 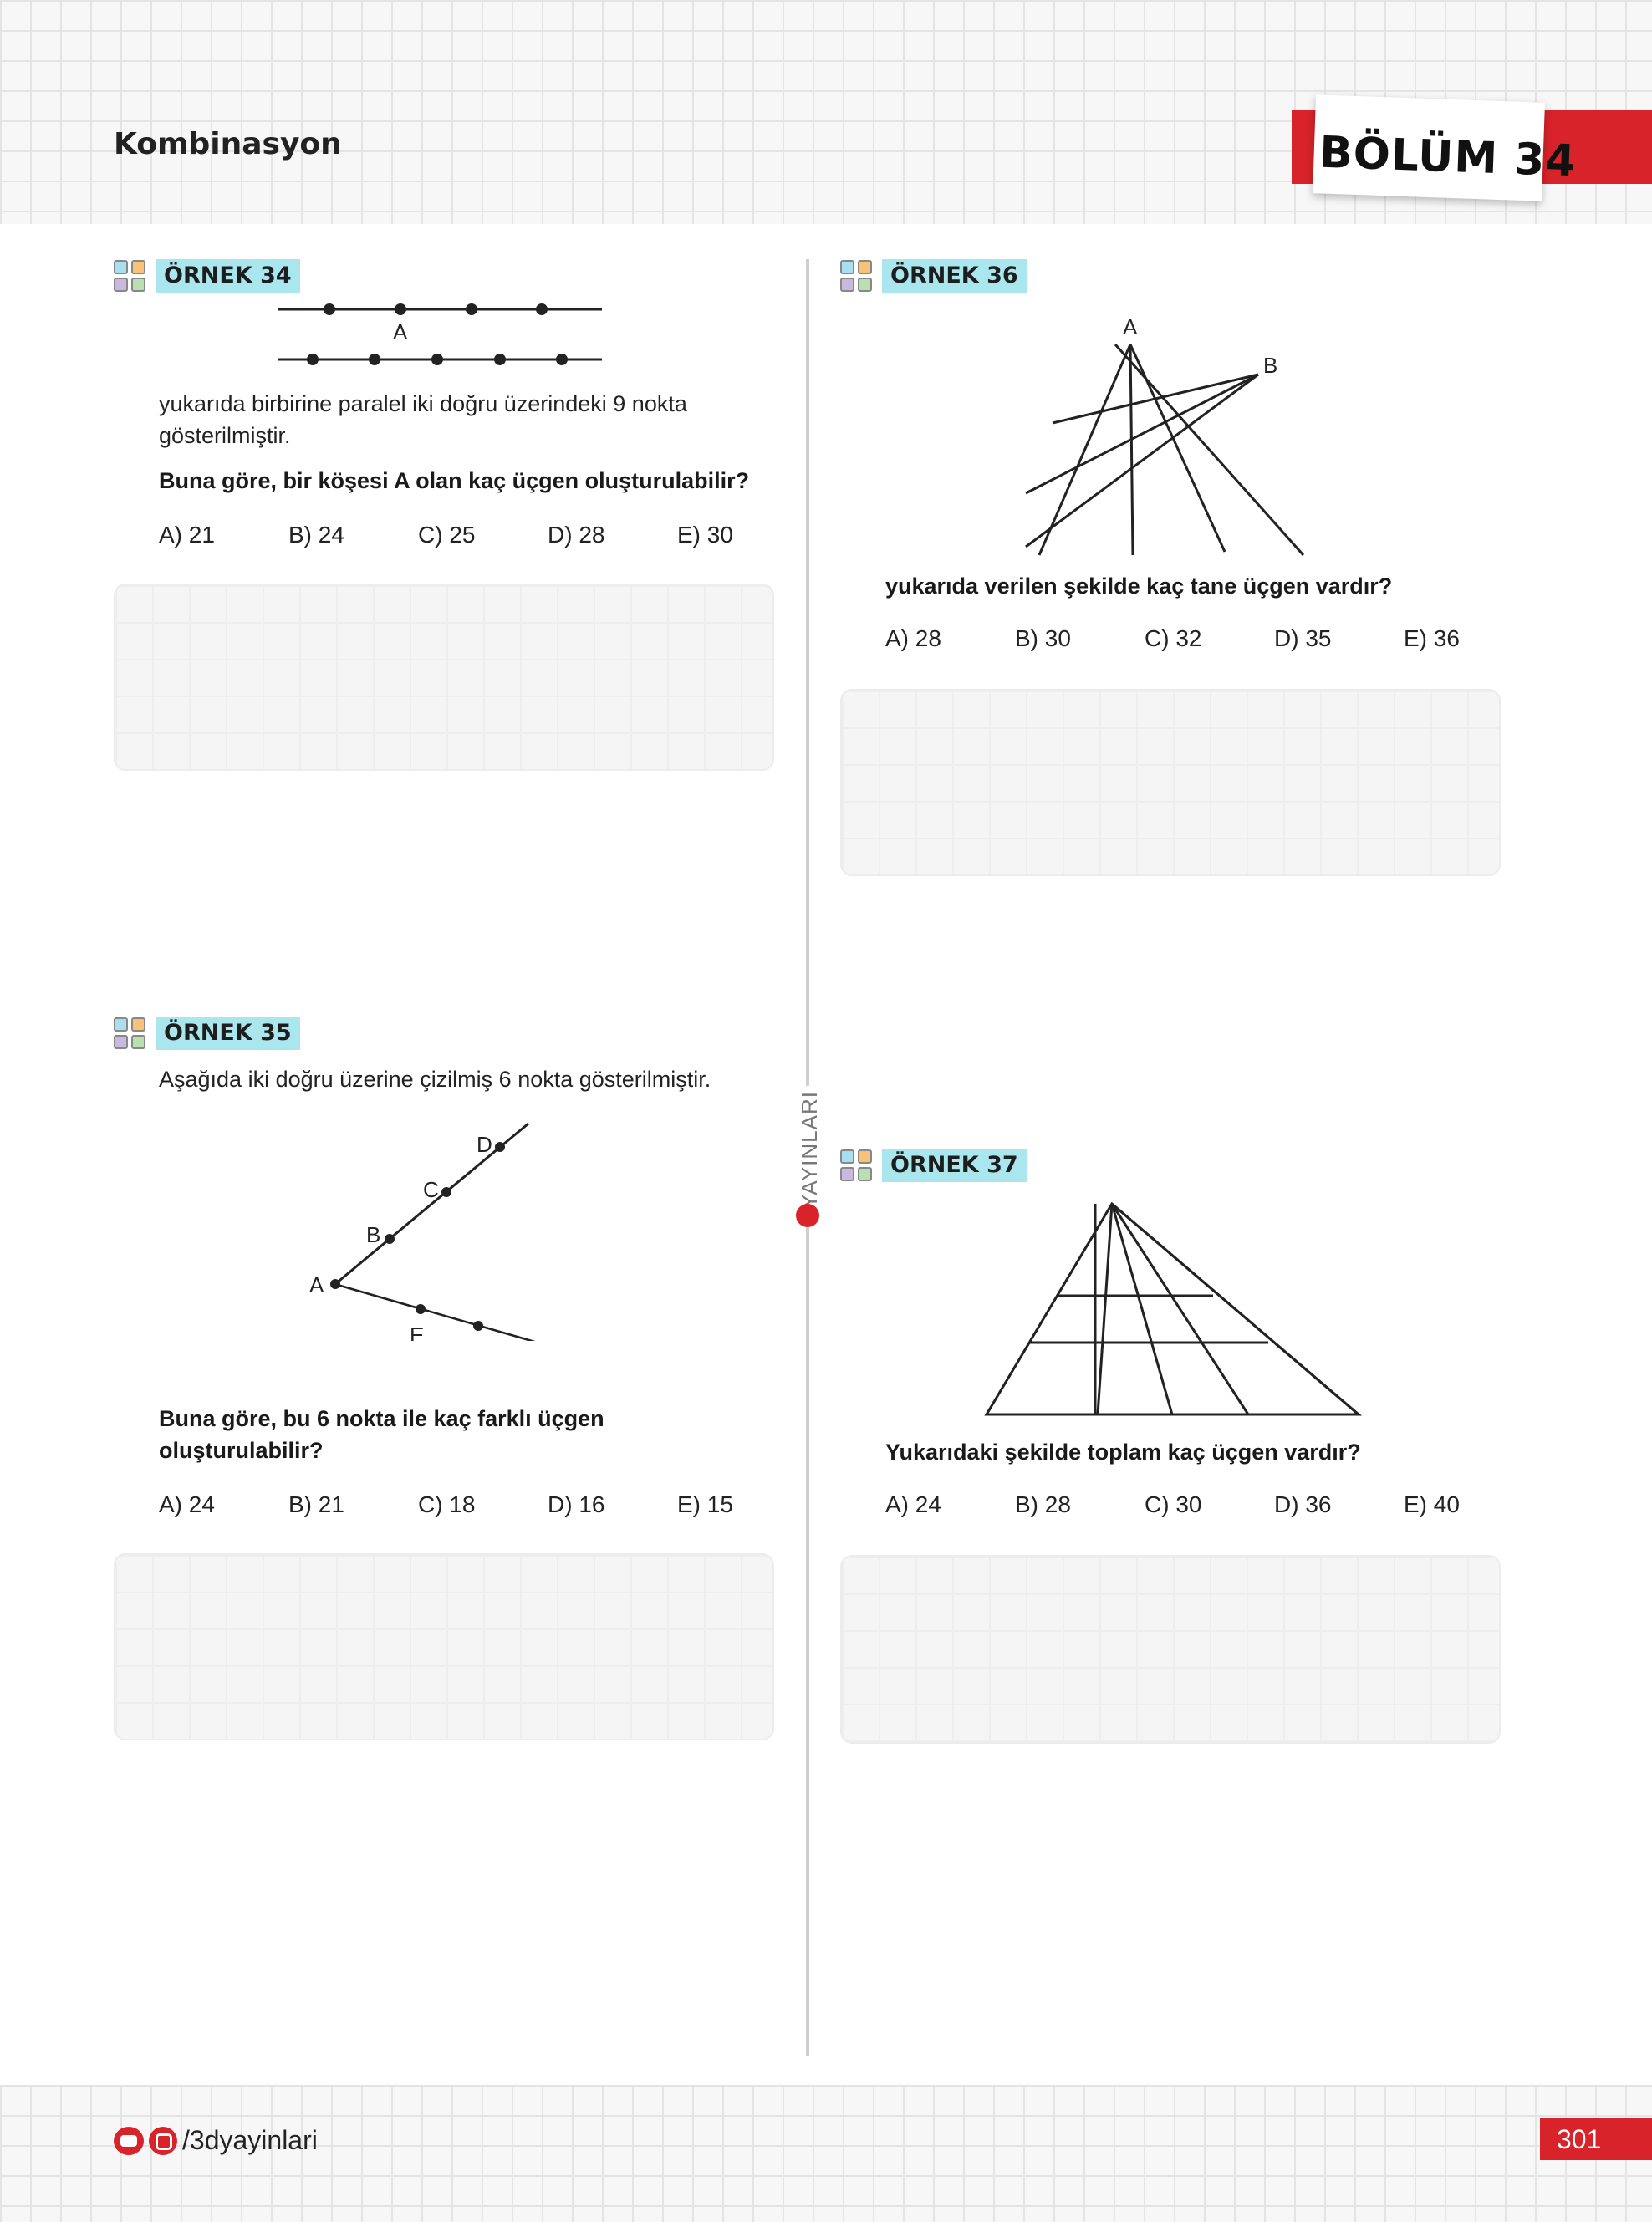 I want to click on intersecting-lines-figure: A B, so click(x=1165, y=435).